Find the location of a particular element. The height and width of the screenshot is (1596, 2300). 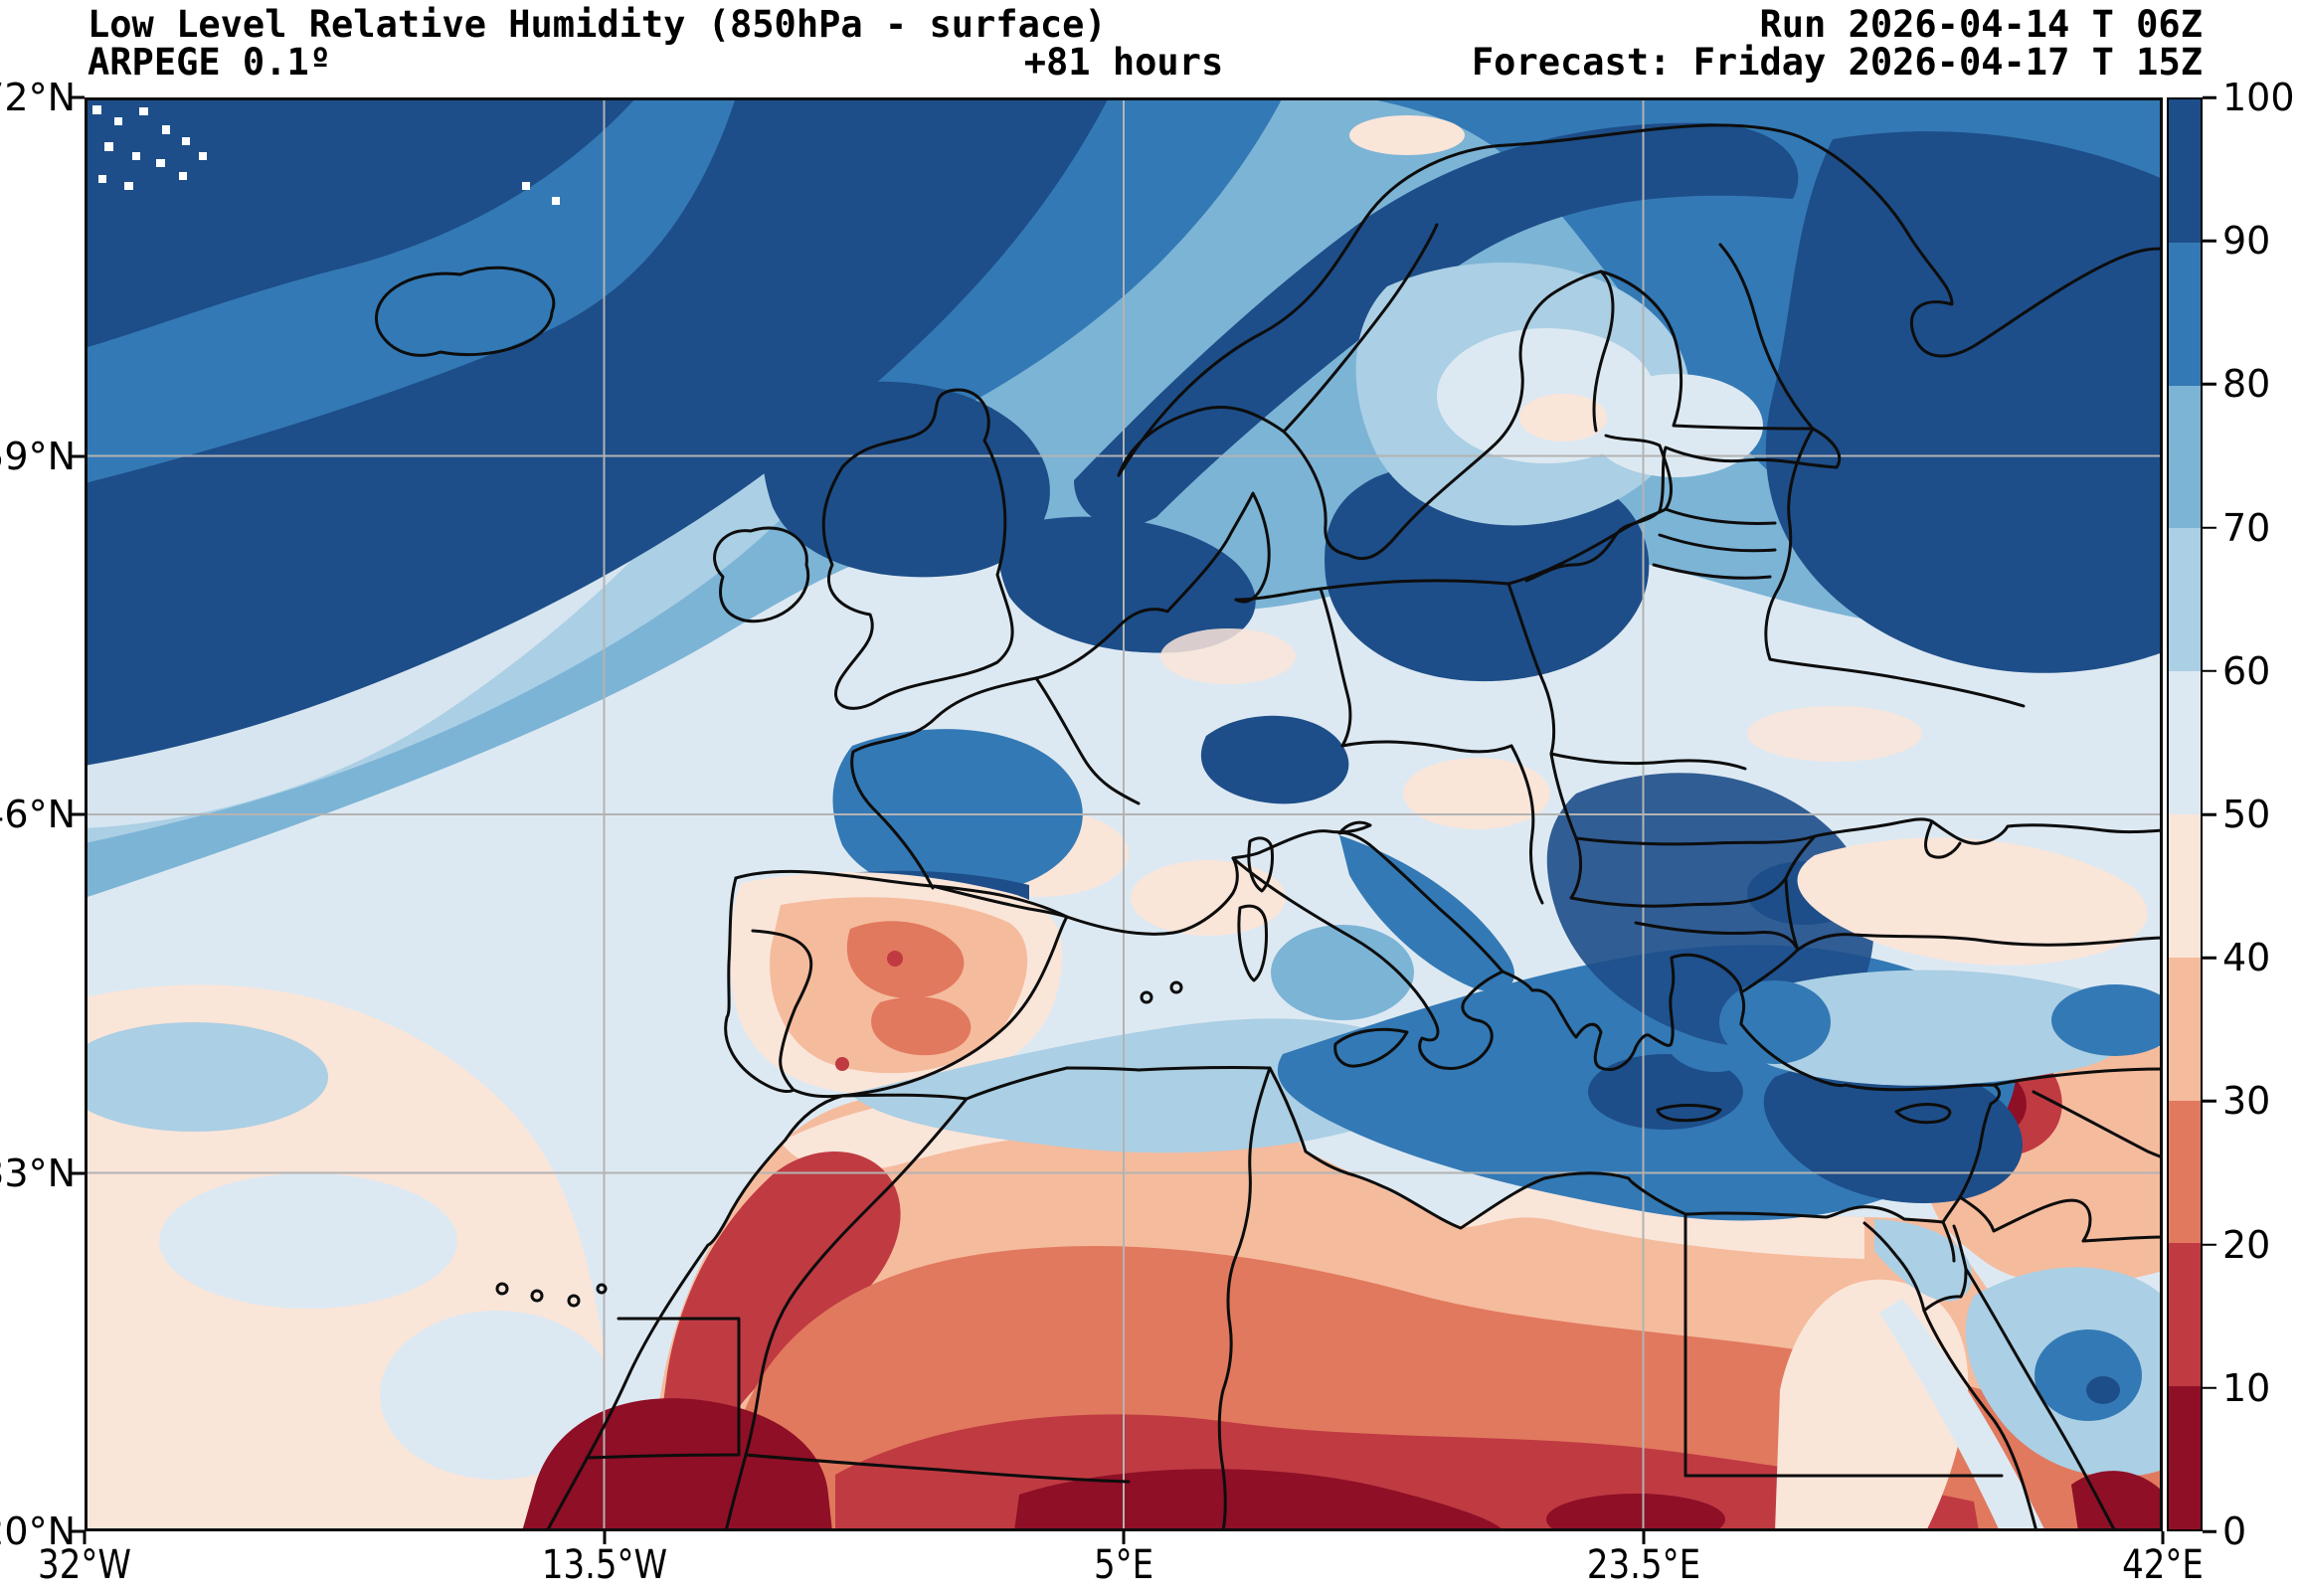

lon-tick-label: 5°E is located at coordinates (1123, 1565).